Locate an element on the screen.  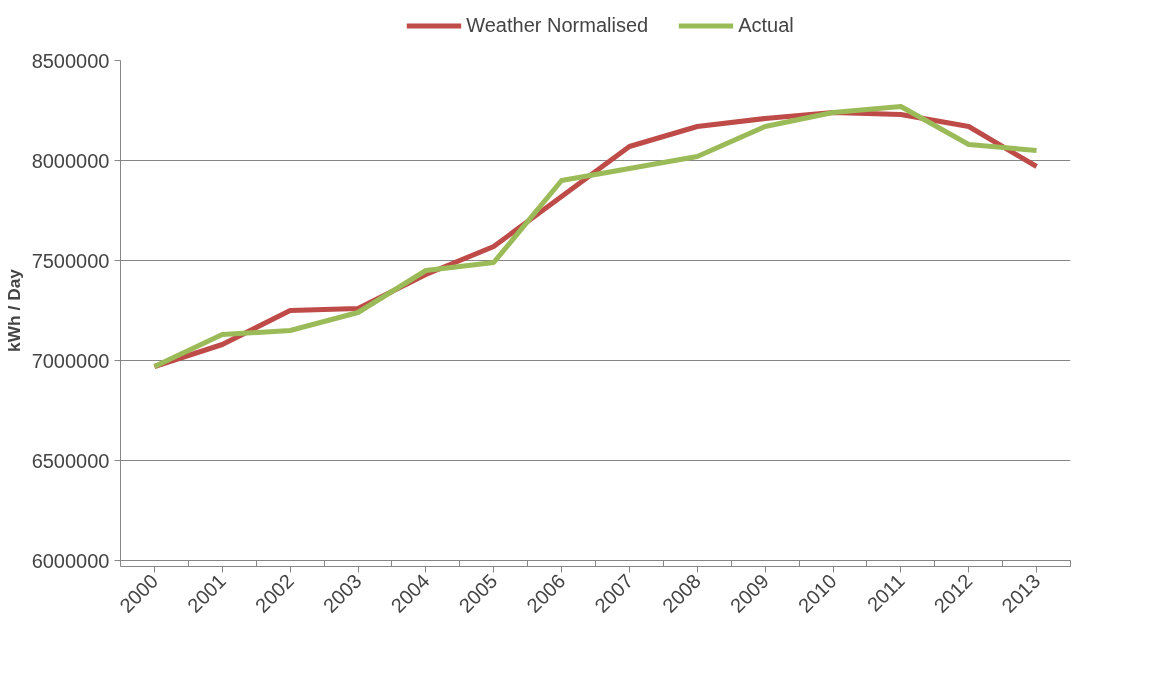
y-tick-label: 6000000 is located at coordinates (70, 560).